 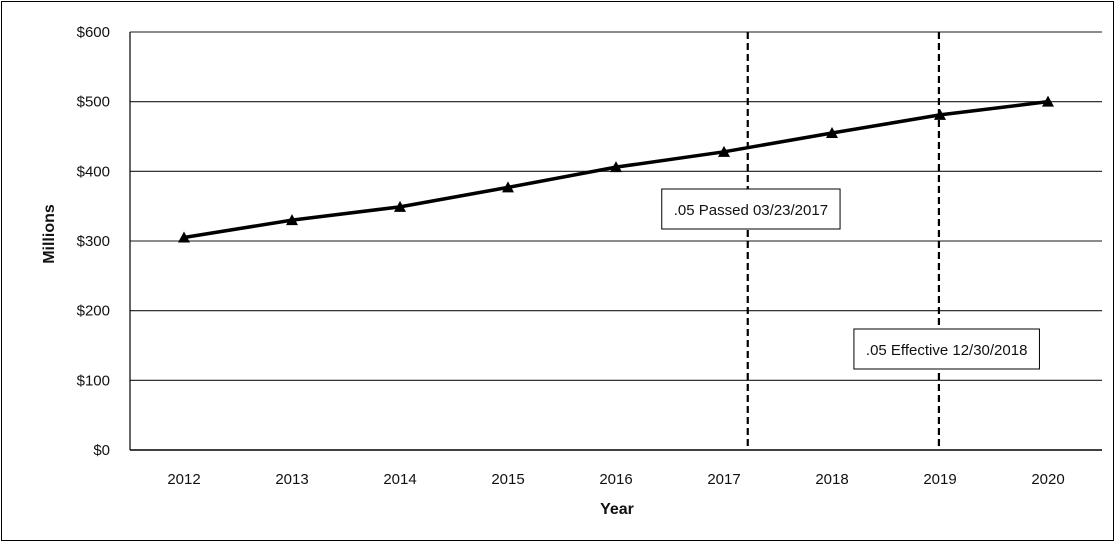 What do you see at coordinates (183, 479) in the screenshot?
I see `x-tick-label: 2012` at bounding box center [183, 479].